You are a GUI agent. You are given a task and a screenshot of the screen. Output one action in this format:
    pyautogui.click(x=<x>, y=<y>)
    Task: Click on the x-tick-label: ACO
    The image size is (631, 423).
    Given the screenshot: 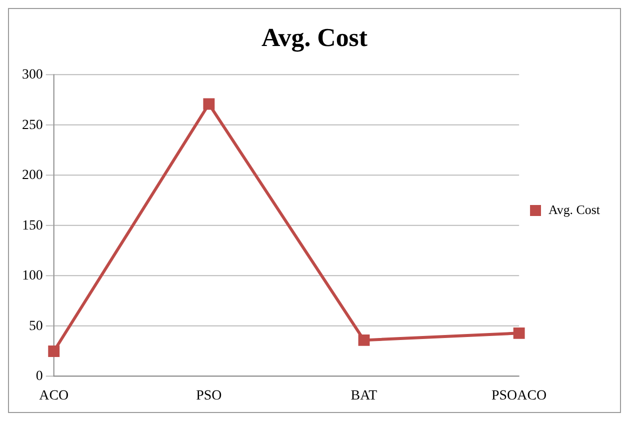 What is the action you would take?
    pyautogui.click(x=54, y=396)
    